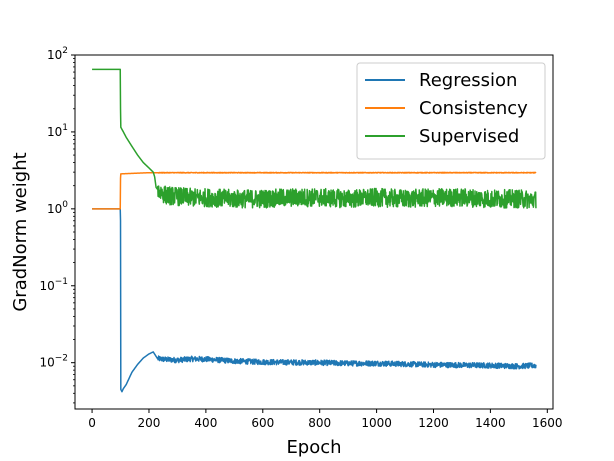 The width and height of the screenshot is (614, 461). Describe the element at coordinates (149, 423) in the screenshot. I see `x-tick-label: 200` at that location.